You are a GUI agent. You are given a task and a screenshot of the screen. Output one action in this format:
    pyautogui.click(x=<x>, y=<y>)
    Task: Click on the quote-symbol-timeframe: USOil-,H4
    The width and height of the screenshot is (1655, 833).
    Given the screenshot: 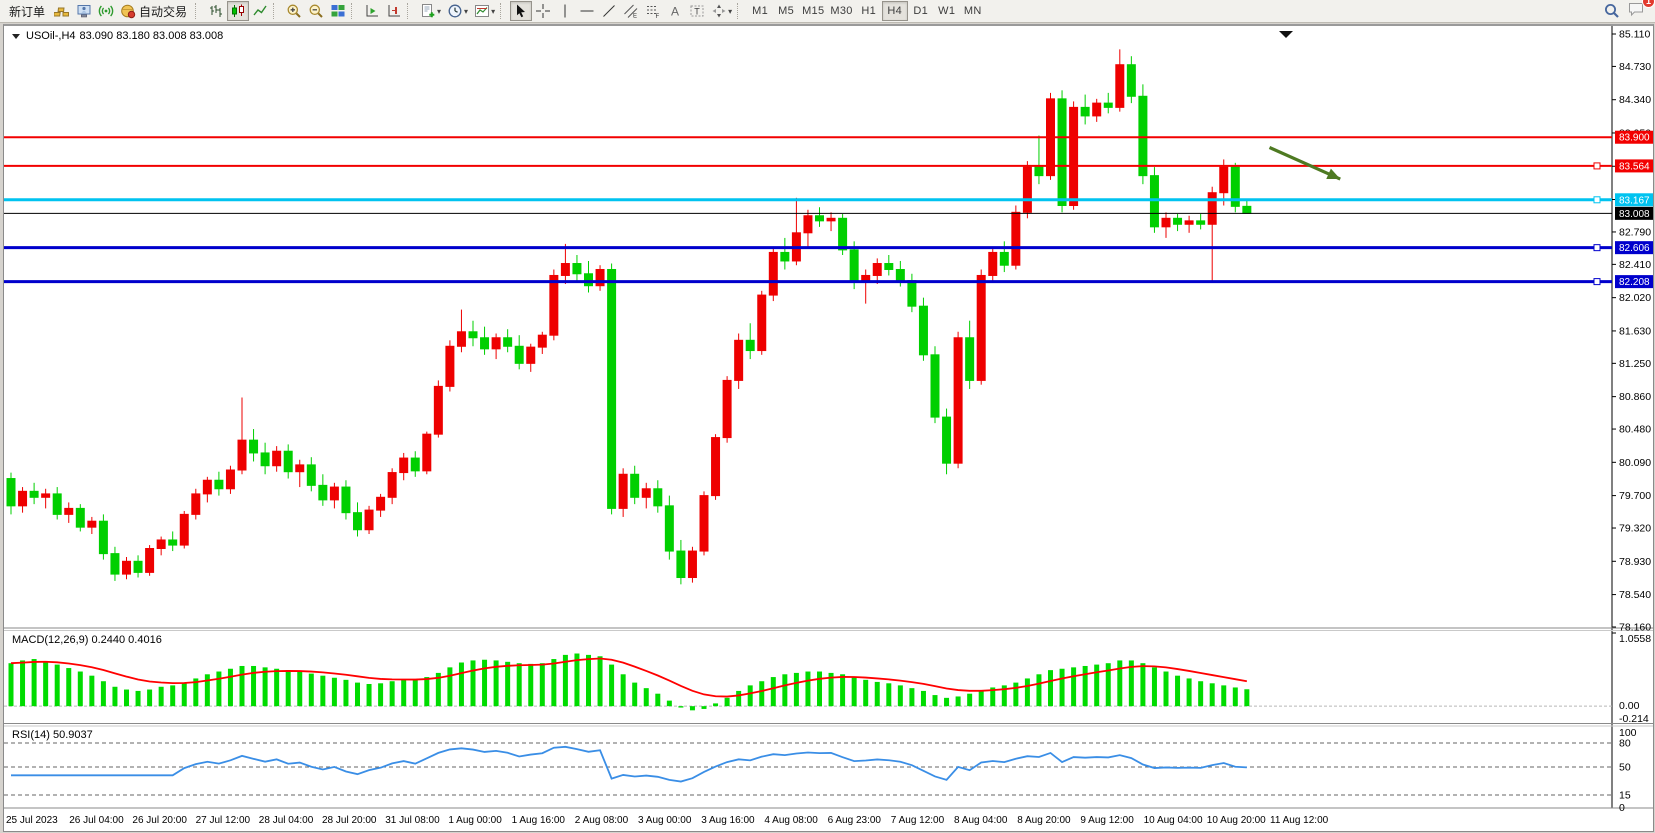 What is the action you would take?
    pyautogui.click(x=51, y=36)
    